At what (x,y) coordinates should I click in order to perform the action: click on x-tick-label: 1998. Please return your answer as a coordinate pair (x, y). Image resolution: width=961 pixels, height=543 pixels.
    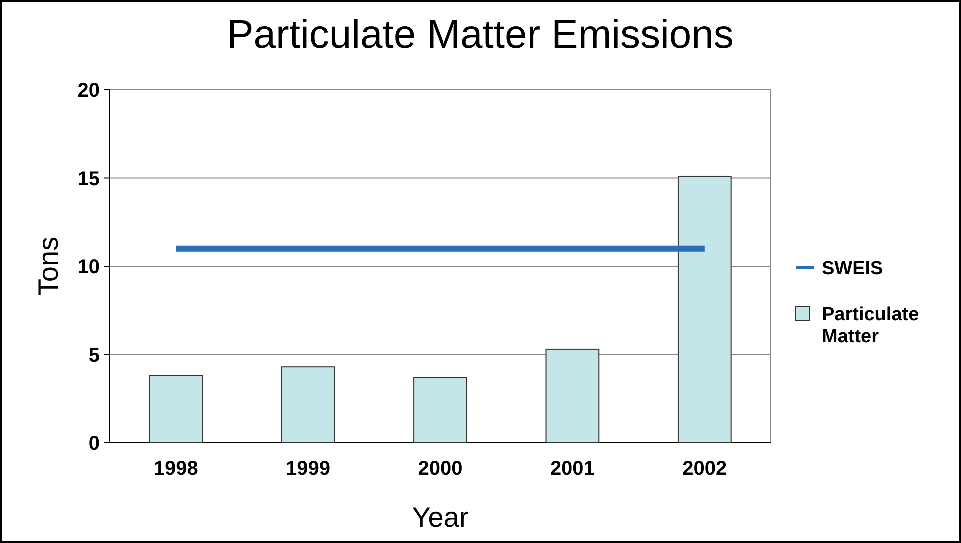
    Looking at the image, I should click on (176, 469).